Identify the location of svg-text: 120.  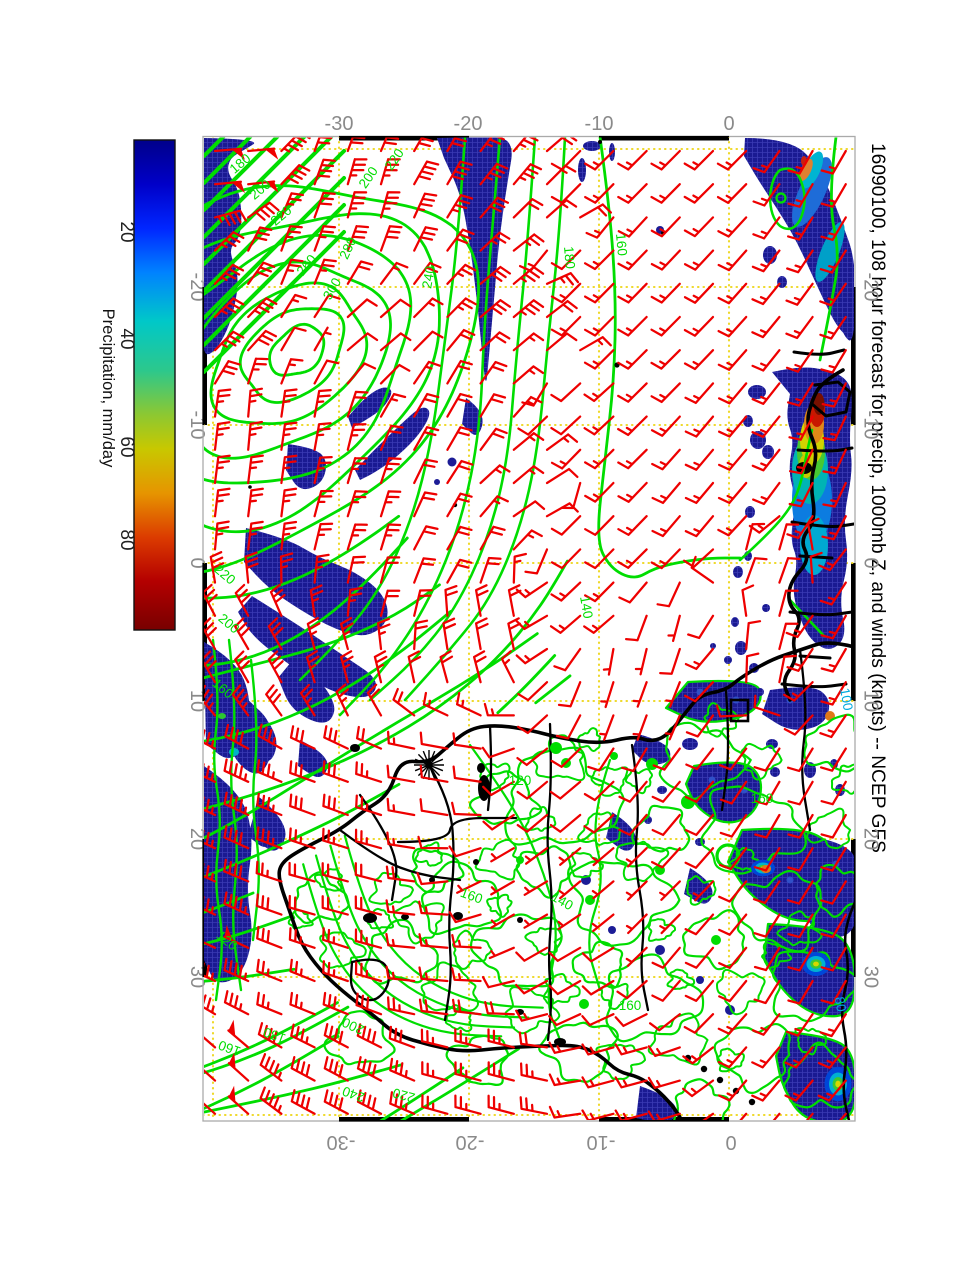
(520, 780).